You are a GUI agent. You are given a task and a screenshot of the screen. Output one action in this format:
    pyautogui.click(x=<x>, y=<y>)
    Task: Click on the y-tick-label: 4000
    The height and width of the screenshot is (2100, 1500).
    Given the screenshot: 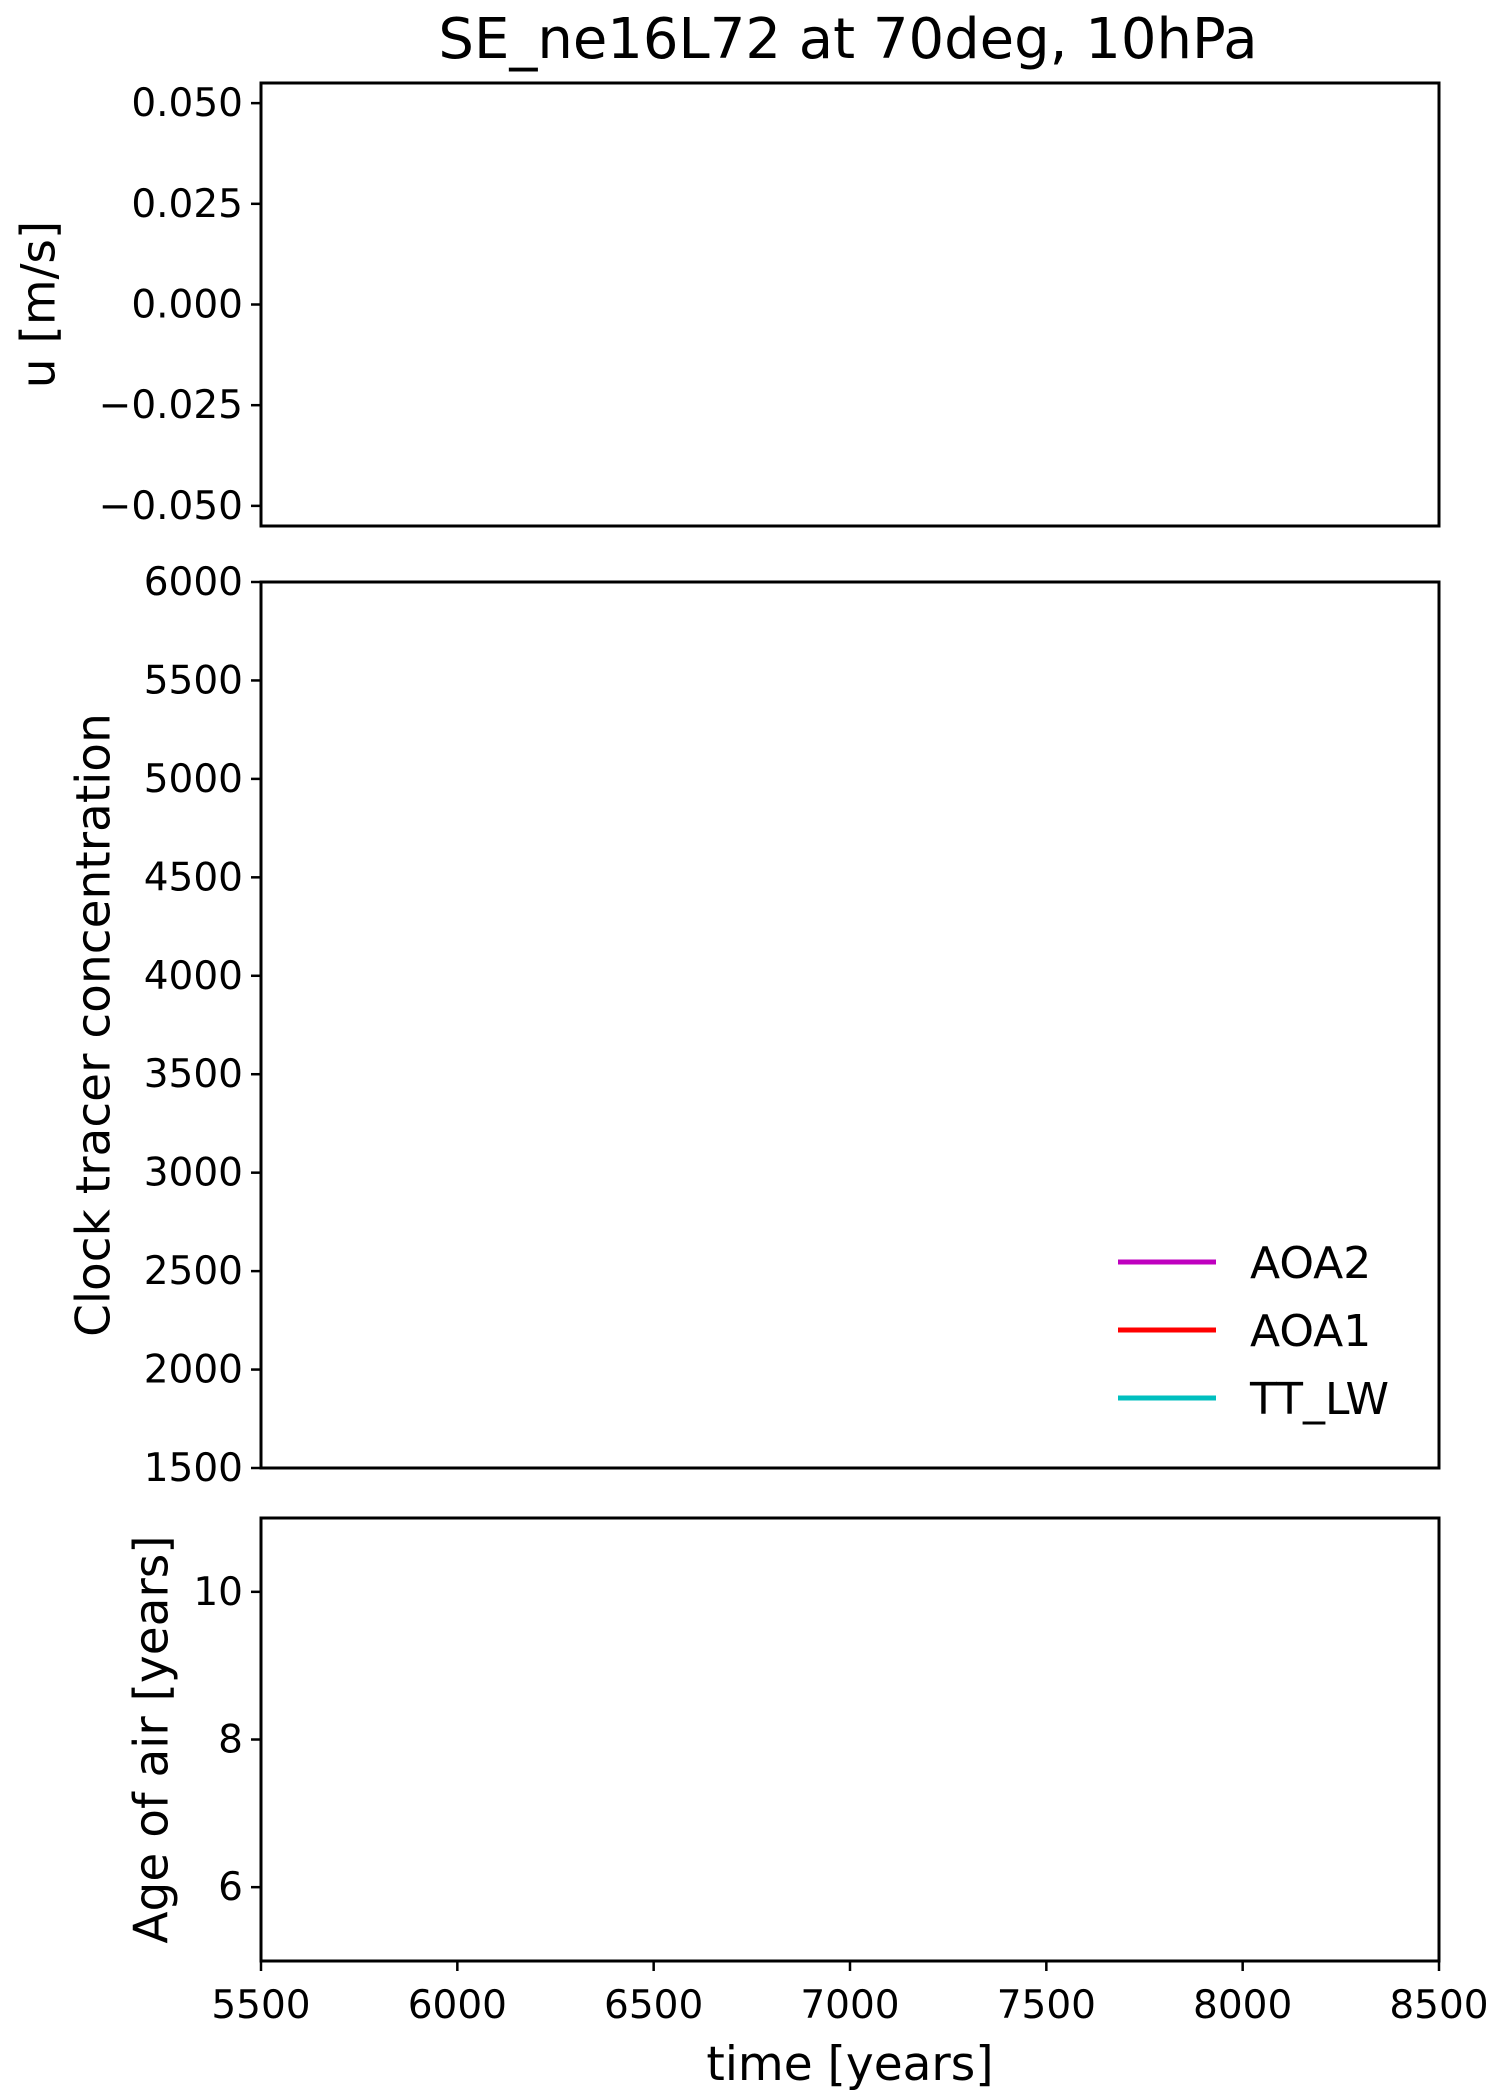 What is the action you would take?
    pyautogui.click(x=193, y=976)
    